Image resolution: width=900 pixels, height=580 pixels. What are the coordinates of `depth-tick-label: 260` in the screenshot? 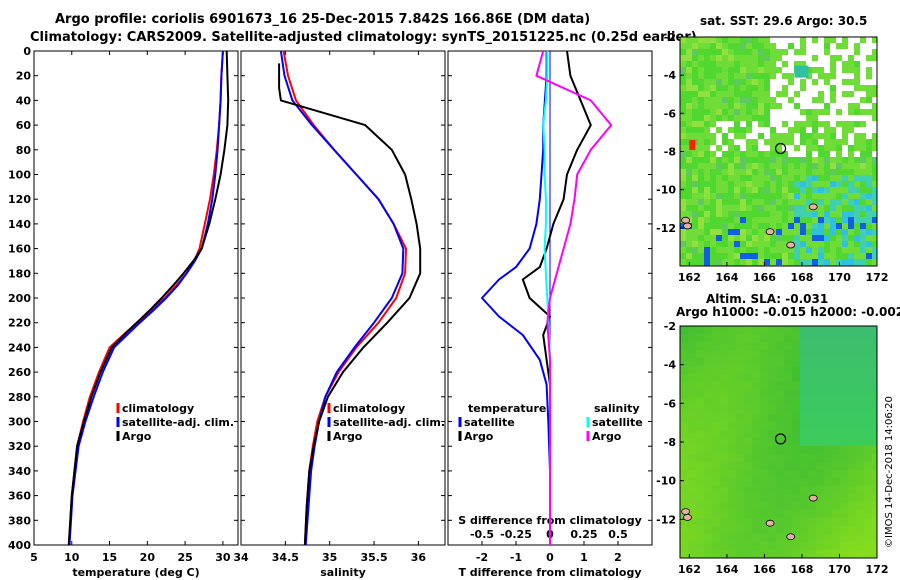 It's located at (19, 372).